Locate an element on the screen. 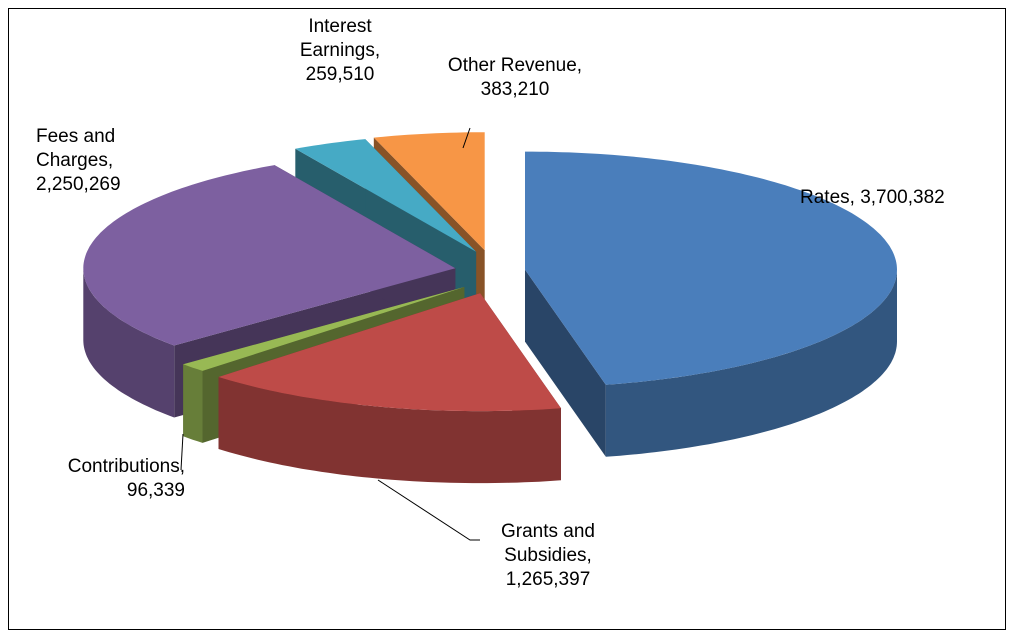 This screenshot has width=1014, height=637. data-label: Rates, 3,700,382 is located at coordinates (900, 198).